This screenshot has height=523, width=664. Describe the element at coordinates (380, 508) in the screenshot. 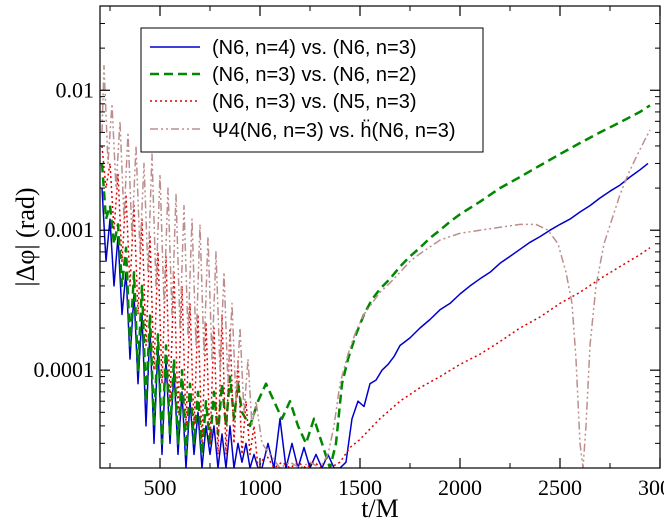

I see `x-axis-label: t/M` at that location.